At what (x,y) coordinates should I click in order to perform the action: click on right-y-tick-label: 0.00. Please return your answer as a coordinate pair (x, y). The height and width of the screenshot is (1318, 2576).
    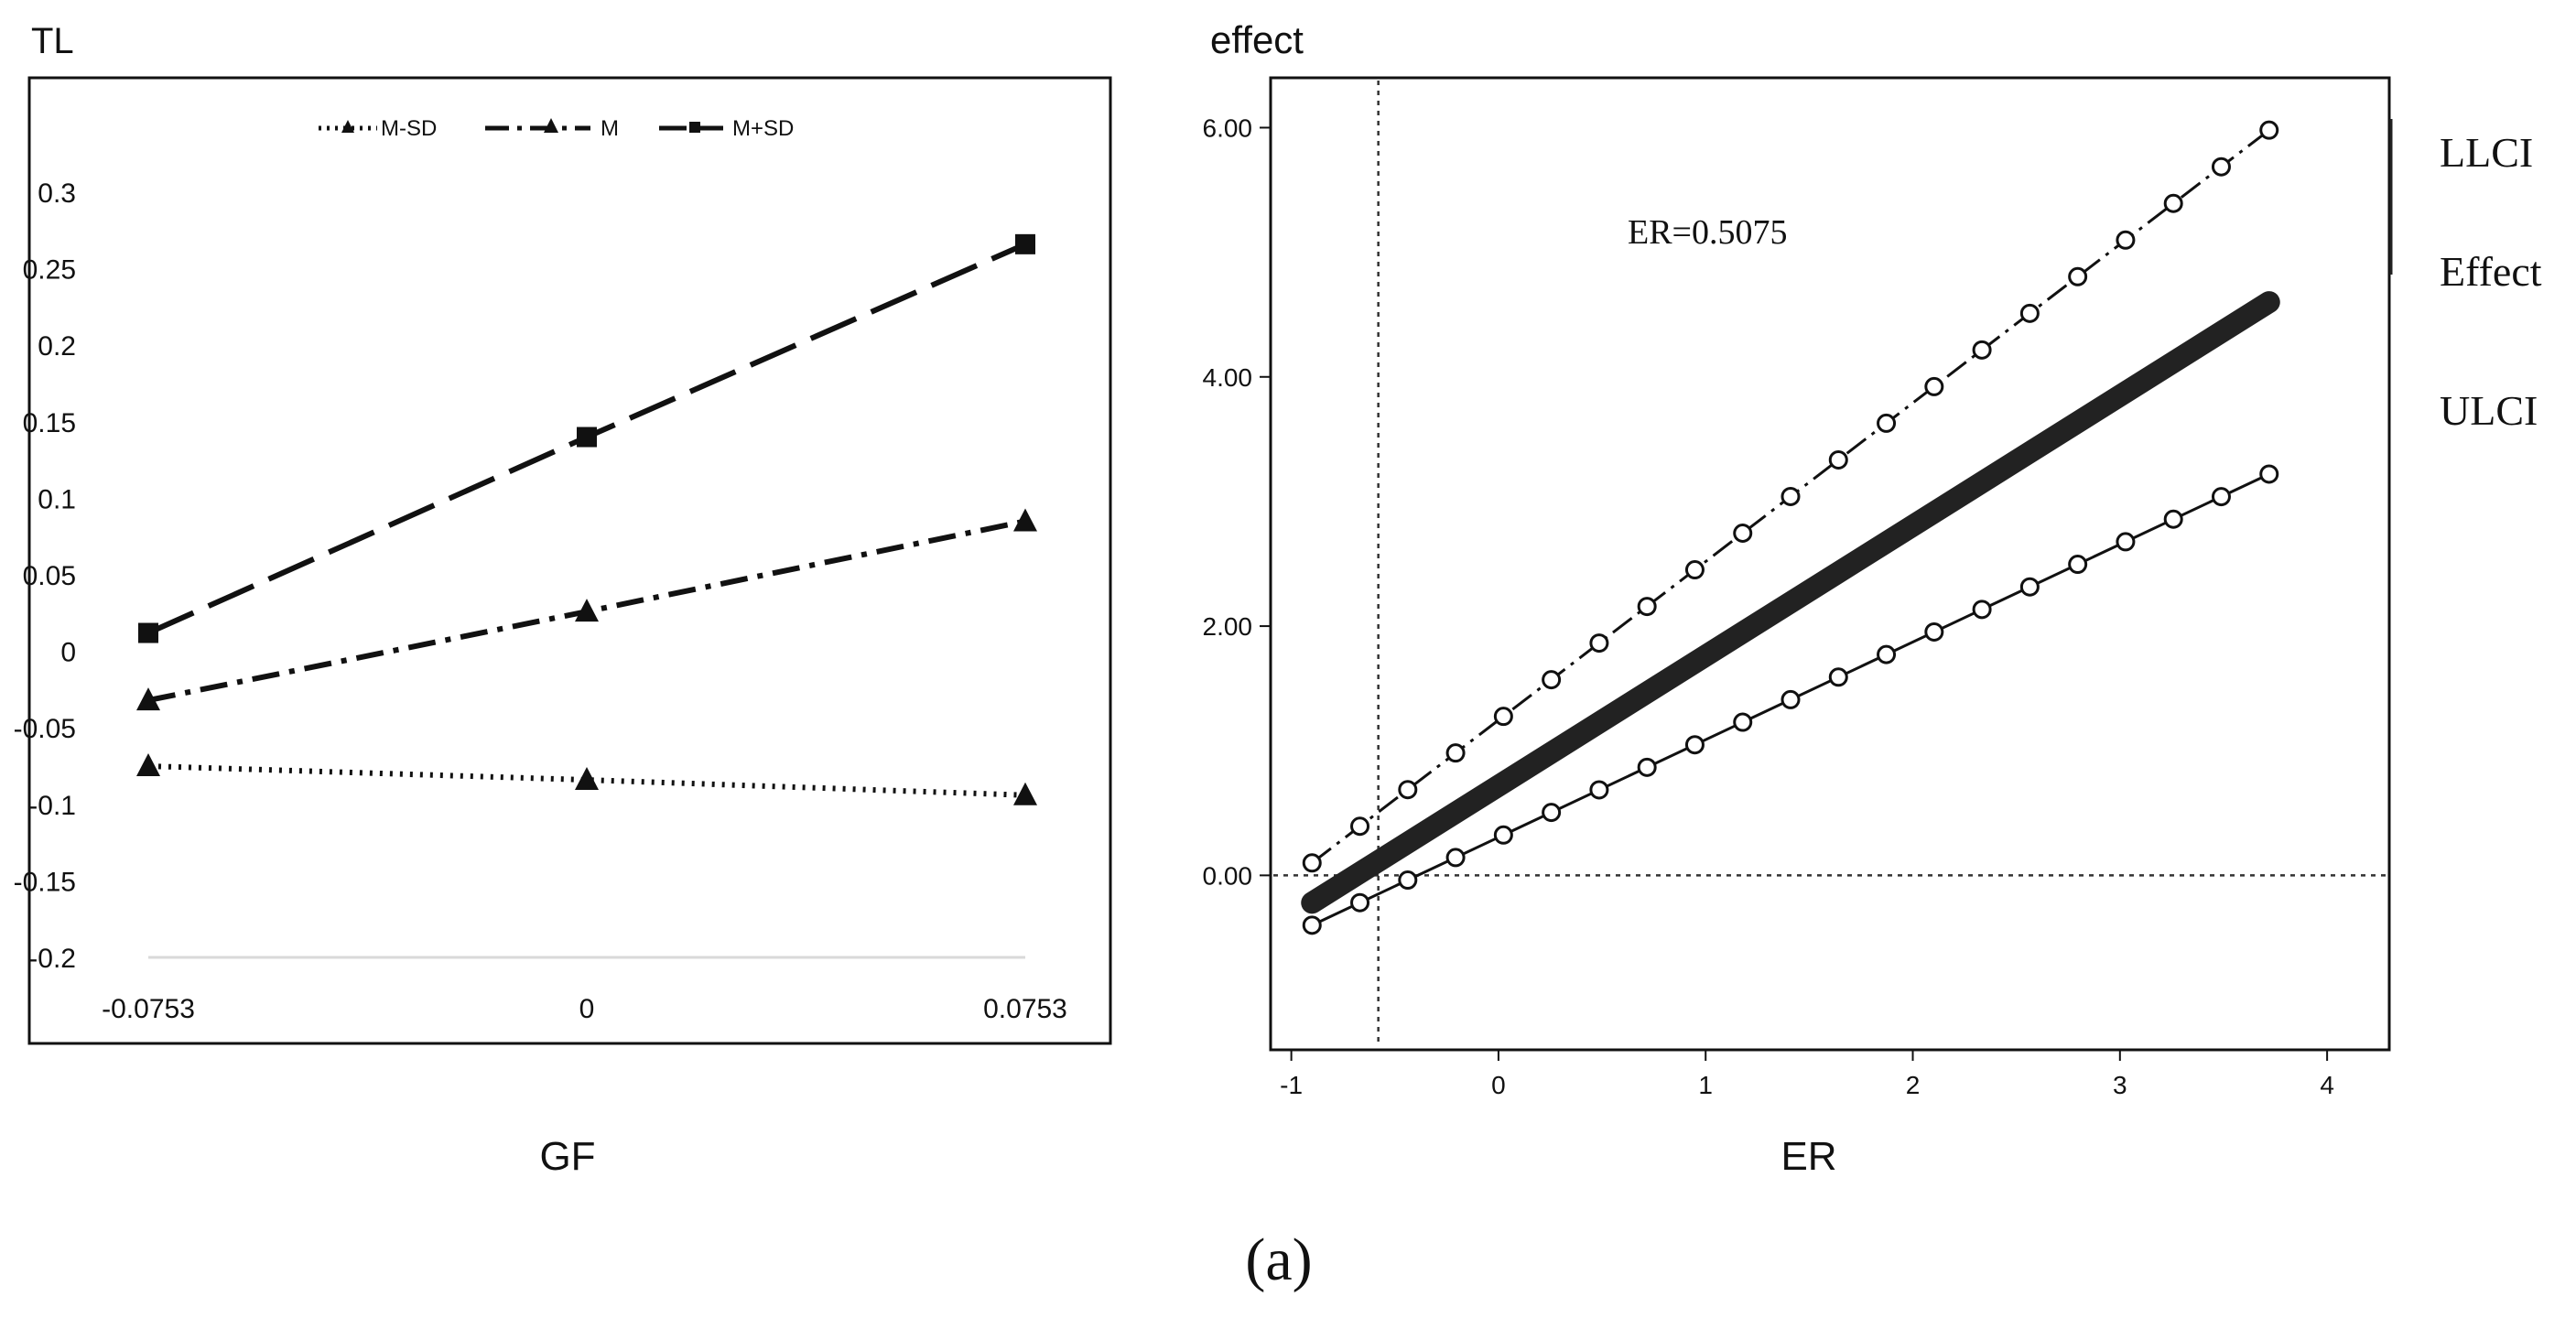
    Looking at the image, I should click on (1228, 875).